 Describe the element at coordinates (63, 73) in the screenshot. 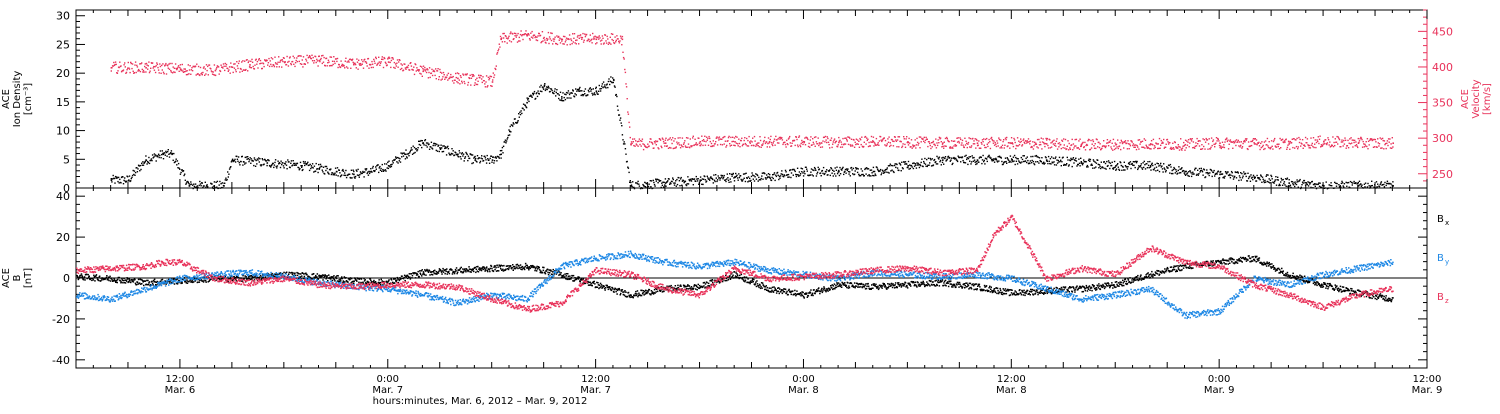

I see `density-tick-label: 20` at that location.